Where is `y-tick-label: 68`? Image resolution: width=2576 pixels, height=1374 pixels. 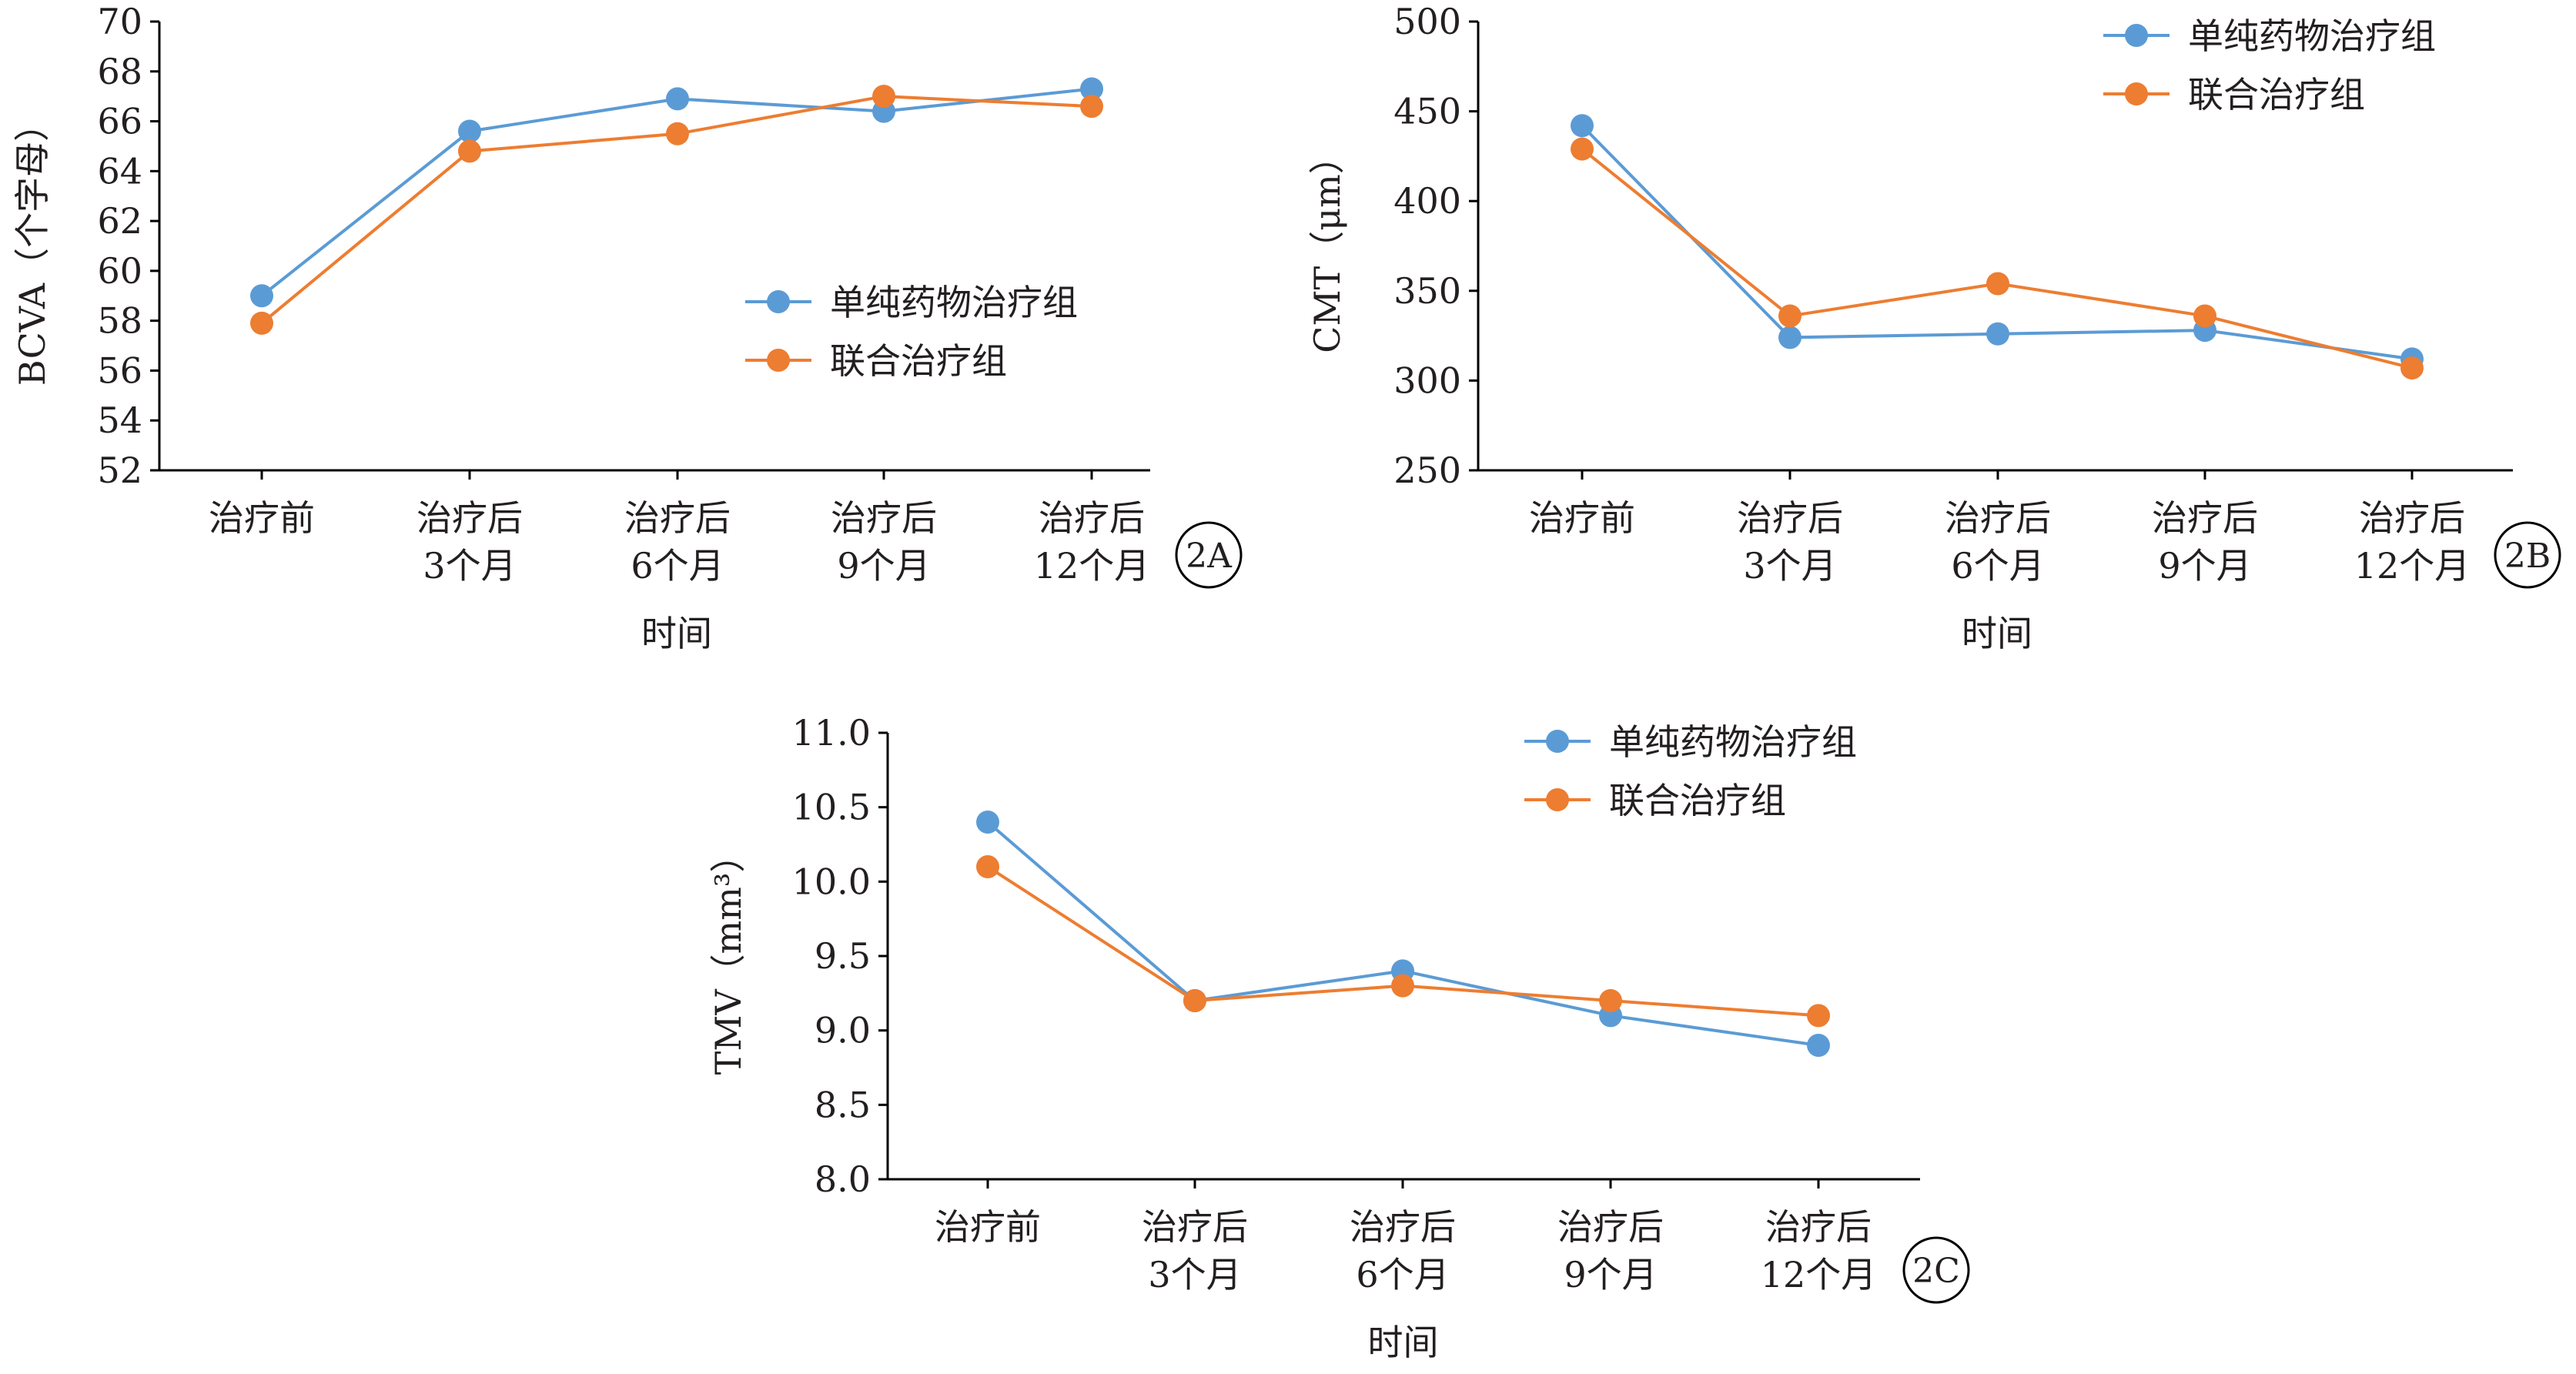
y-tick-label: 68 is located at coordinates (120, 71).